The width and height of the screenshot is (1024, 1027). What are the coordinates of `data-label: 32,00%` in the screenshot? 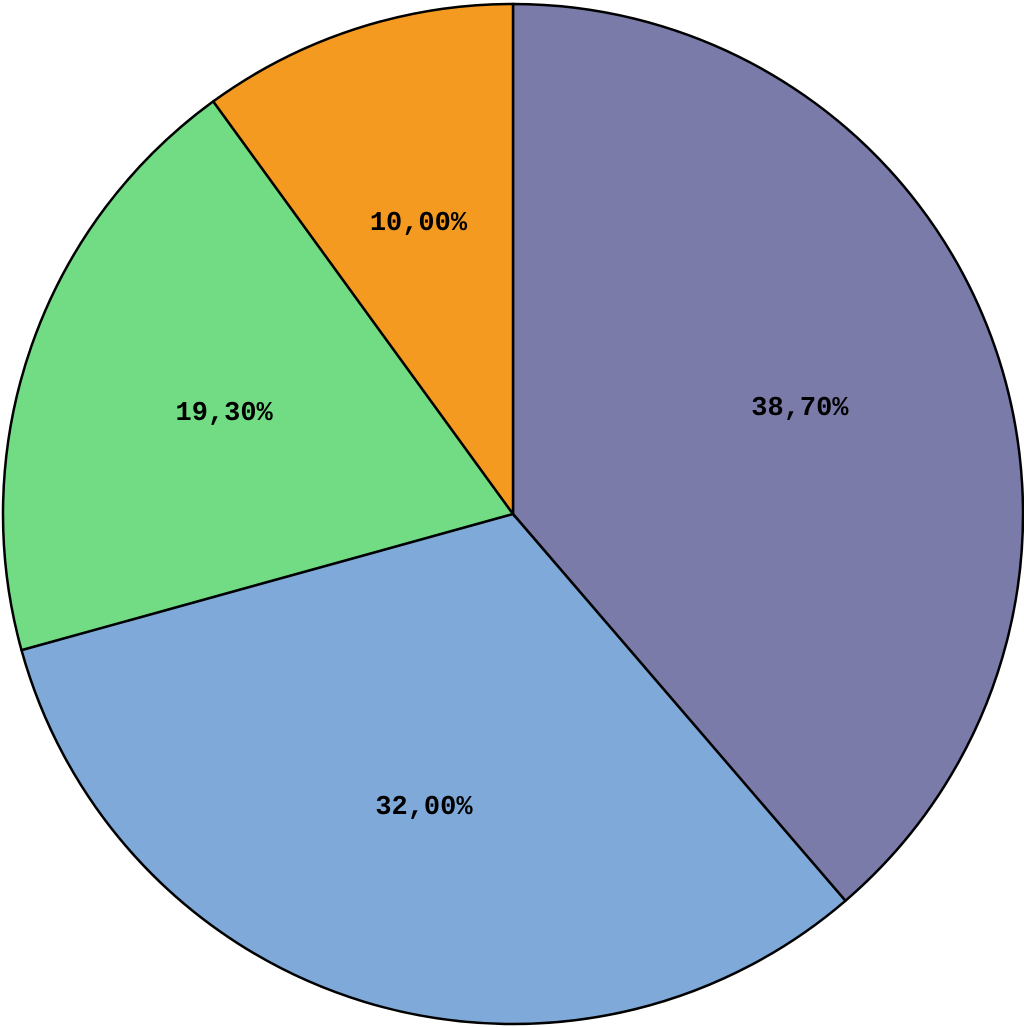 It's located at (424, 808).